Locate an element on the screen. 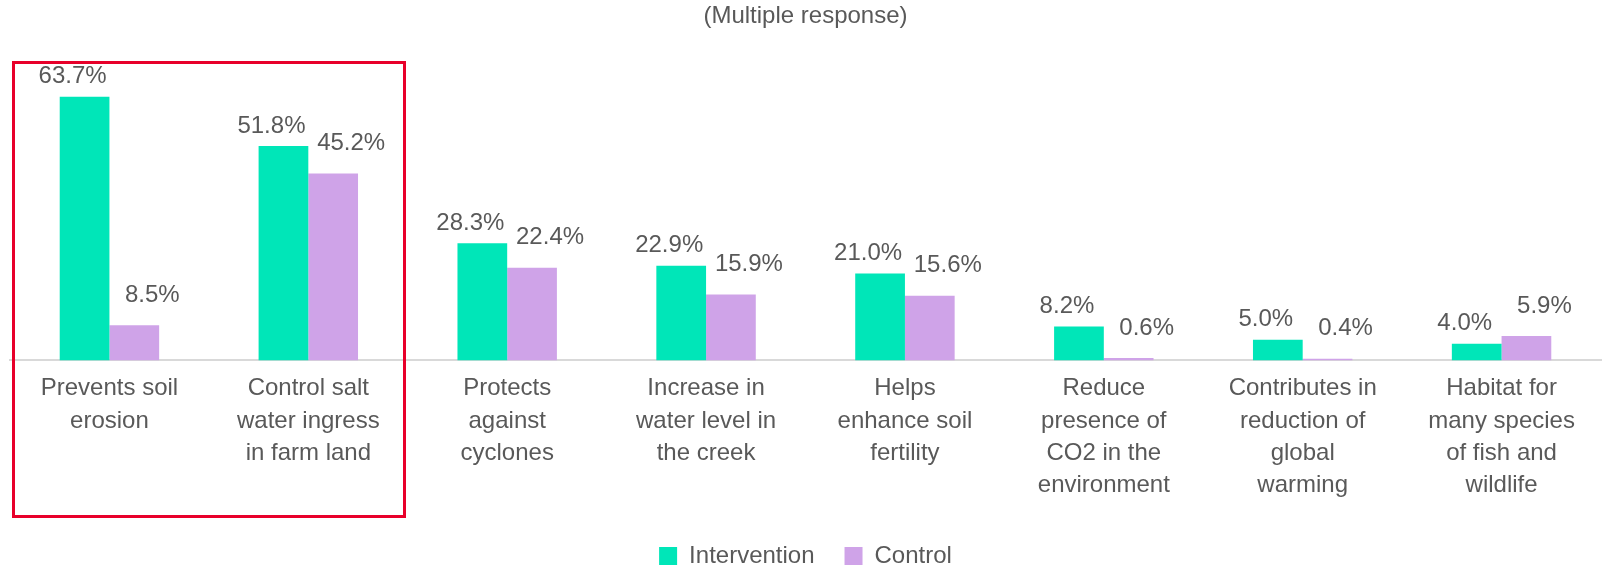 This screenshot has width=1611, height=578. data-label: 45.2% is located at coordinates (351, 142).